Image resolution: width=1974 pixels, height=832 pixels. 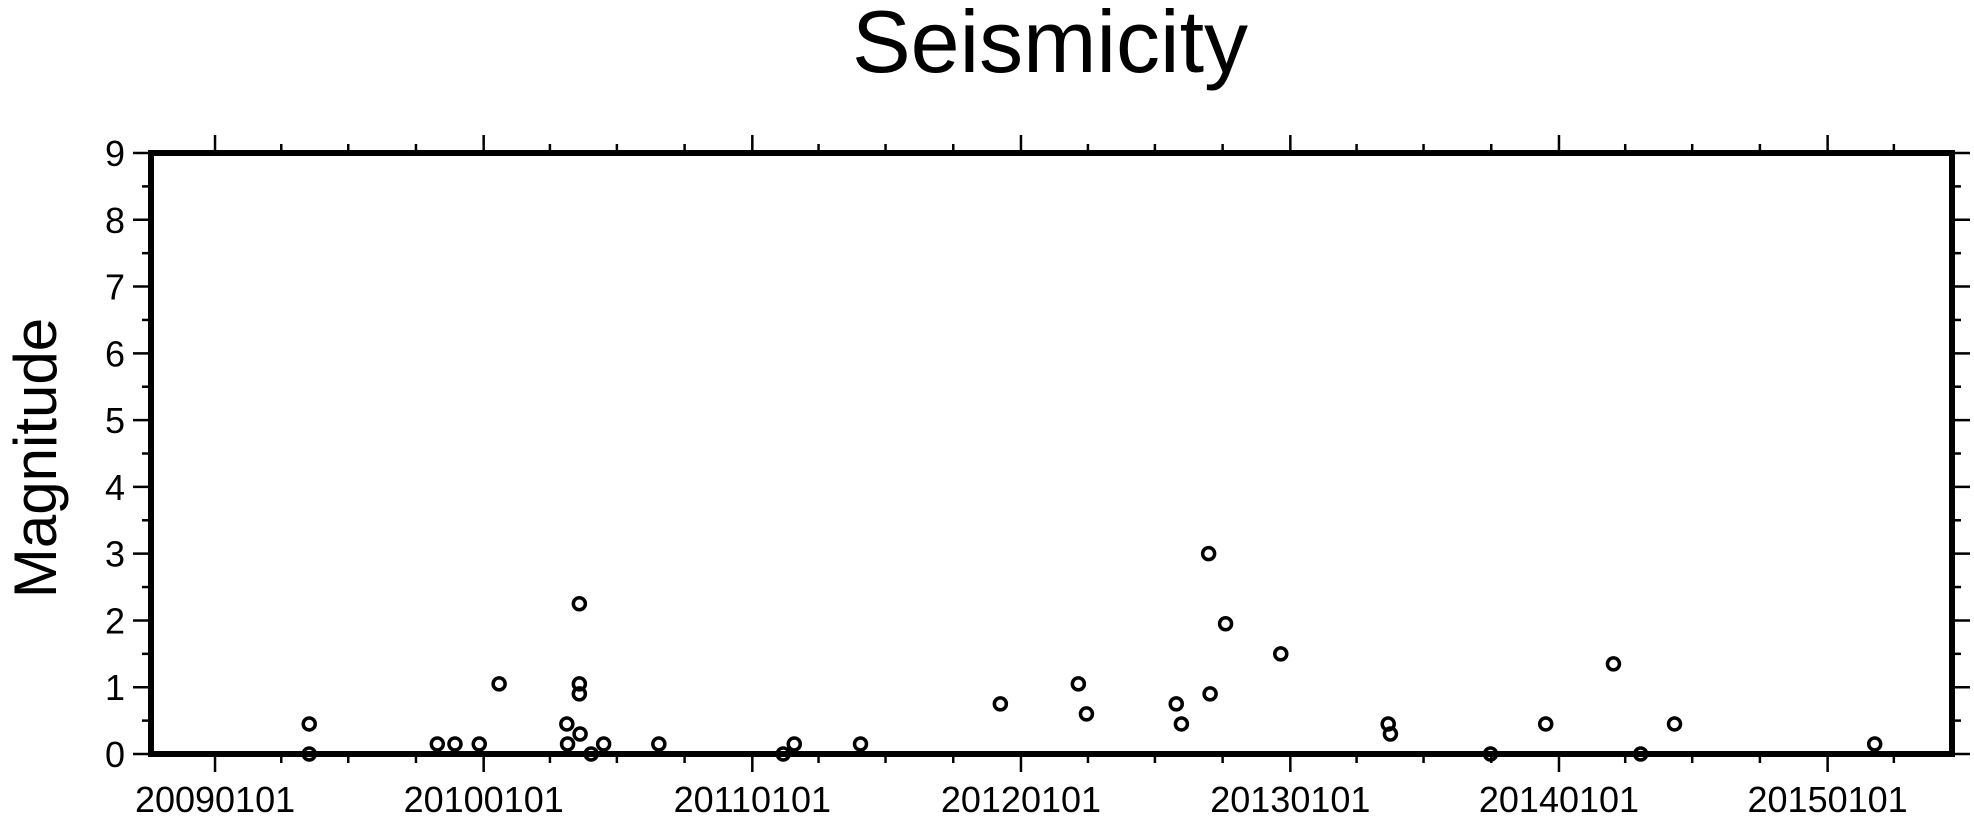 I want to click on x-tick-label: 20090101, so click(x=215, y=799).